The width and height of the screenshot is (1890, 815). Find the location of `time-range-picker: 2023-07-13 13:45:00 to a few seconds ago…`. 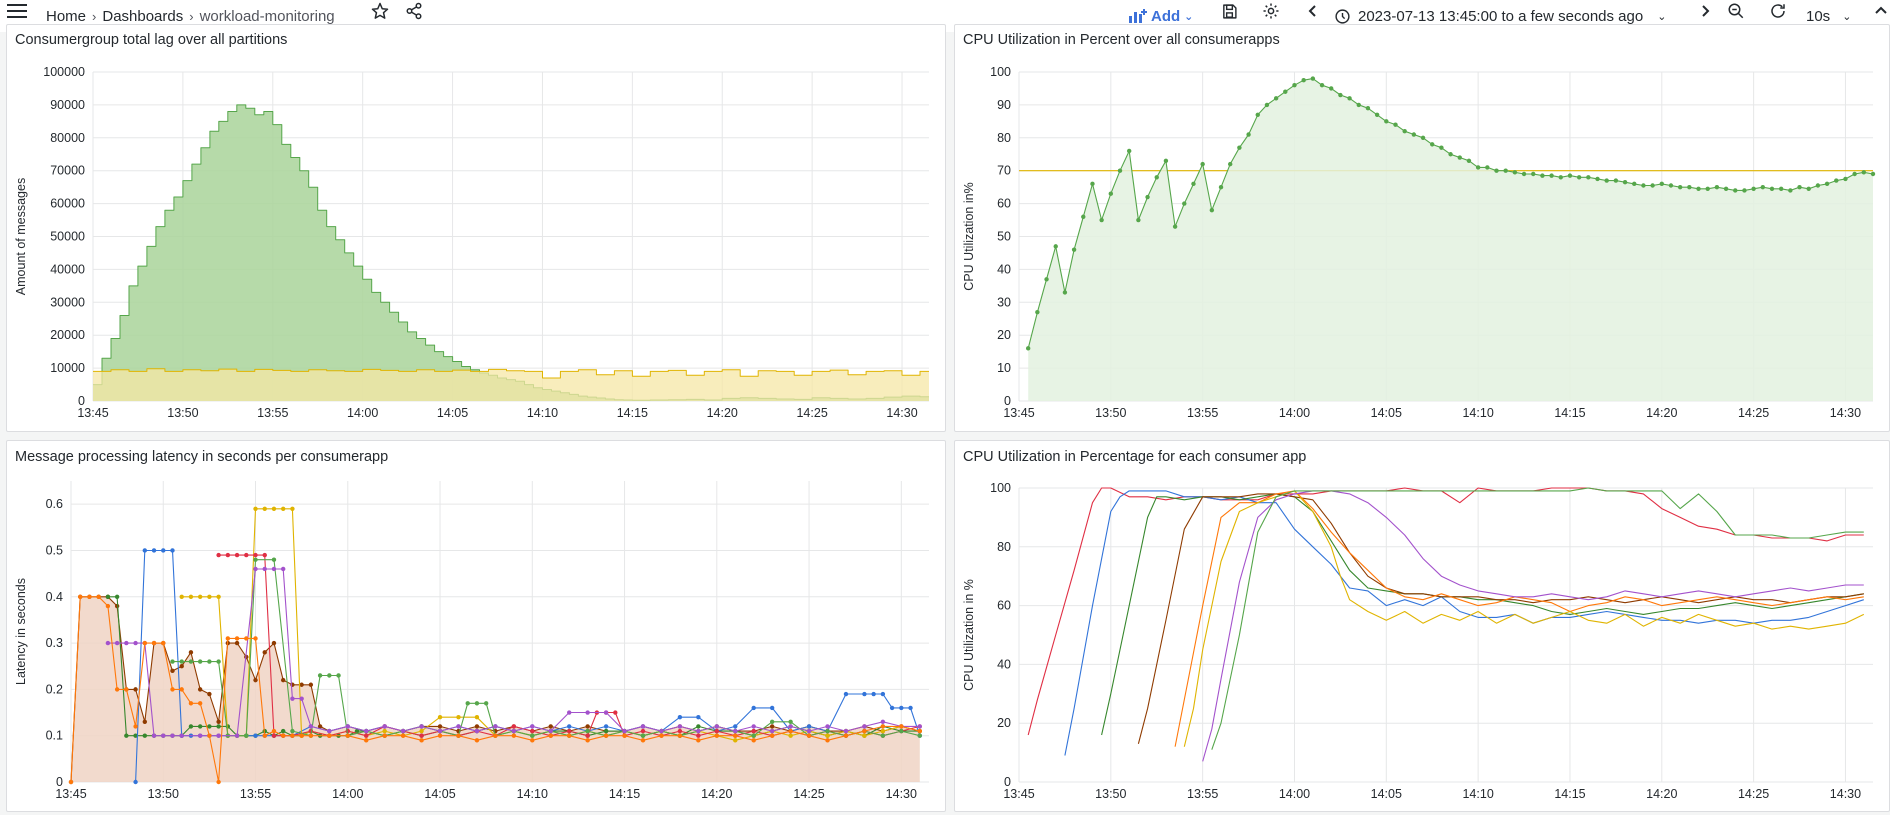

time-range-picker: 2023-07-13 13:45:00 to a few seconds ago… is located at coordinates (1500, 16).